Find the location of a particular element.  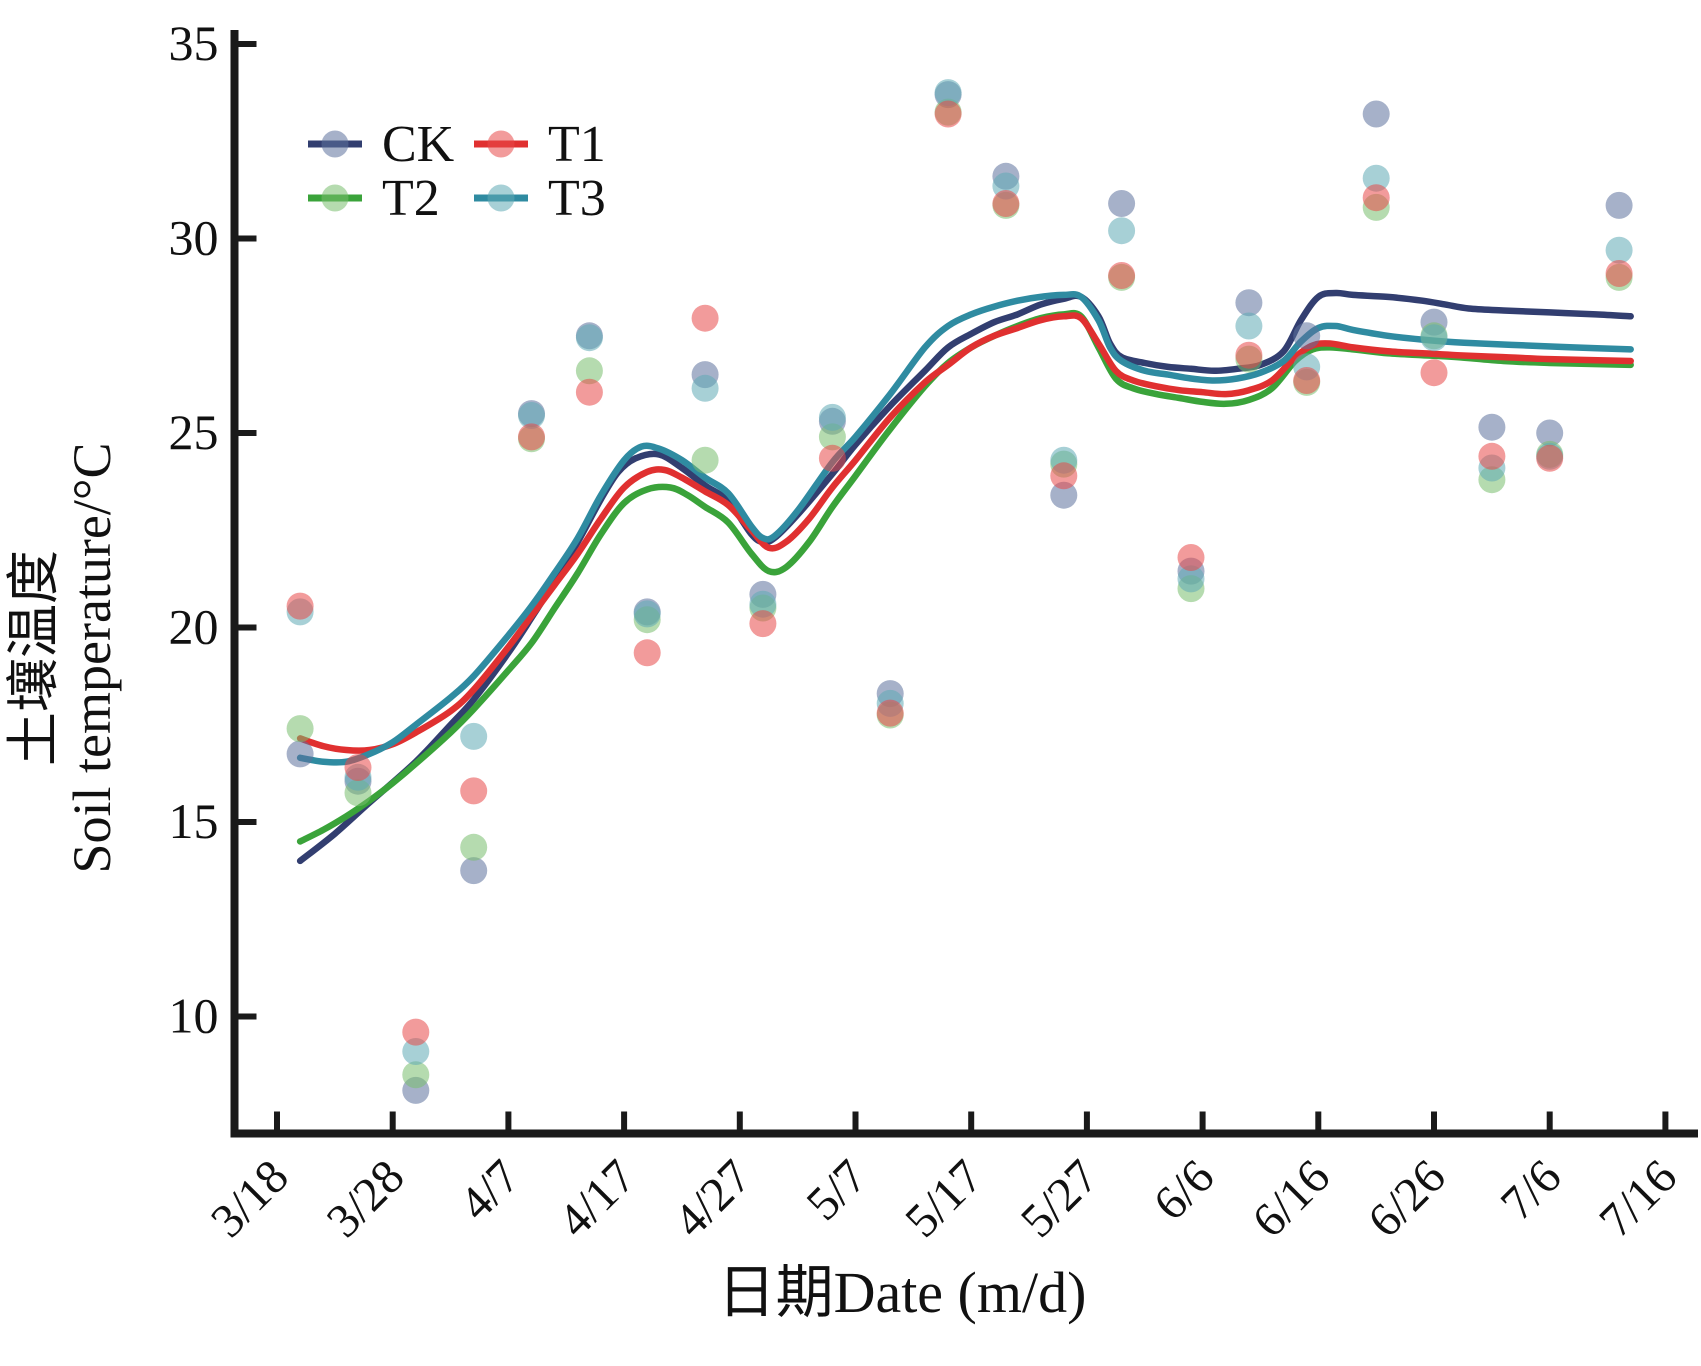

x-tick-label: 4/17 is located at coordinates (597, 1199).